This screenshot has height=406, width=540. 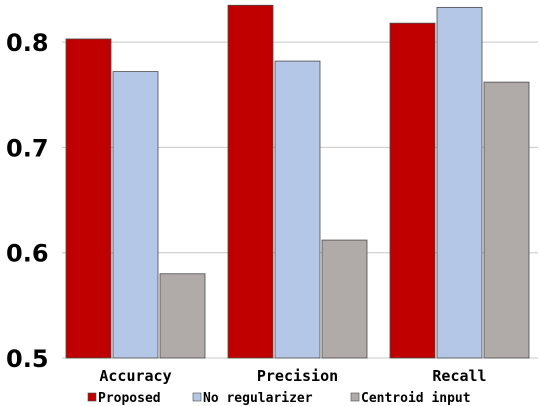 I want to click on bar-centroid-input-precision, so click(x=344, y=299).